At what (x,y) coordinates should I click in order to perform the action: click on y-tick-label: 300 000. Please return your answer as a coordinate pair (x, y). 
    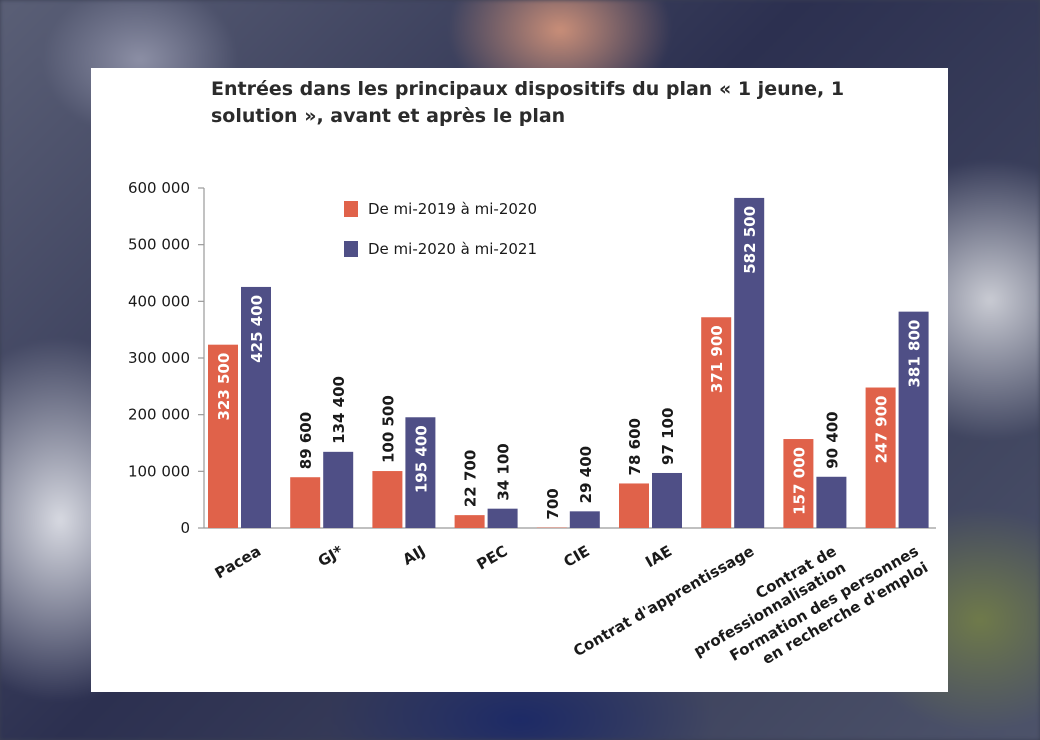
    Looking at the image, I should click on (159, 358).